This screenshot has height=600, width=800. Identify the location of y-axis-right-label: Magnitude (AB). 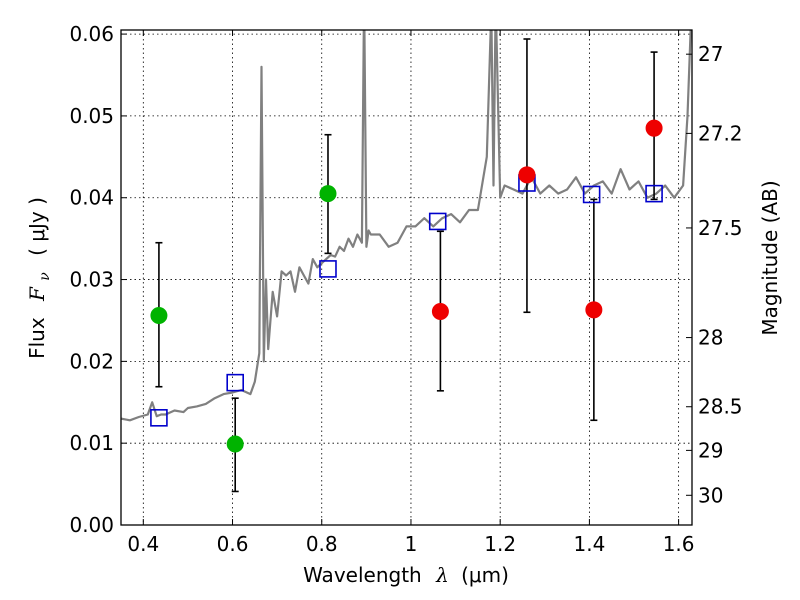
(770, 257).